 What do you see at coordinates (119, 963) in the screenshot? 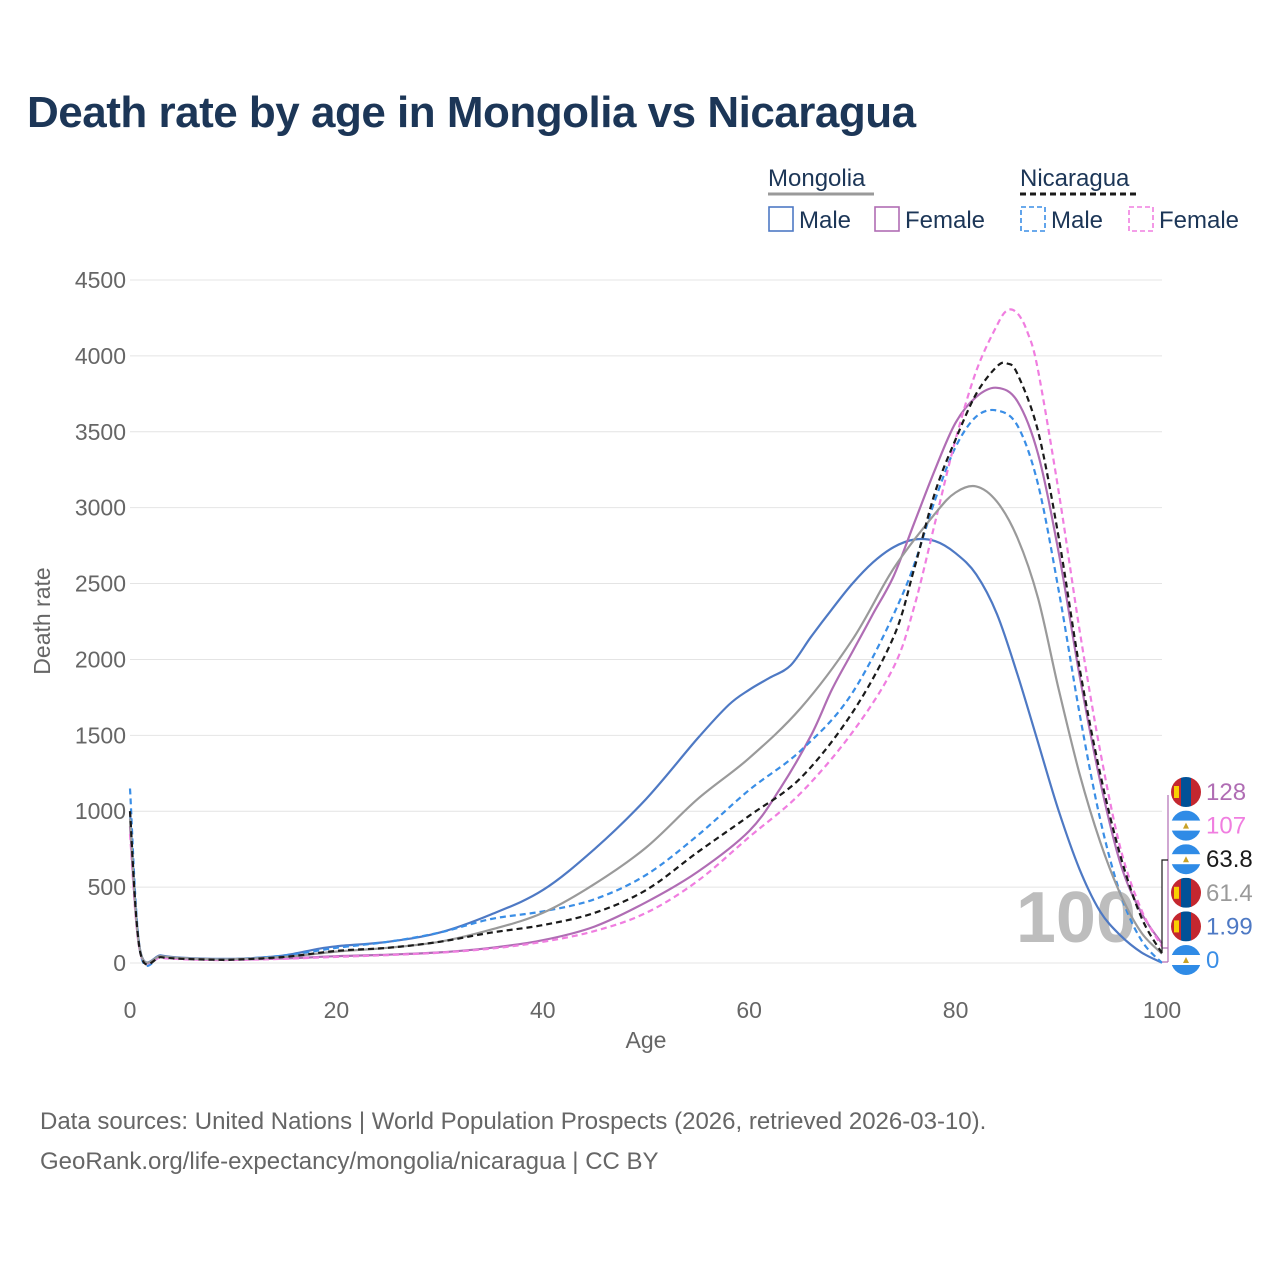
I see `y-tick-label: 0` at bounding box center [119, 963].